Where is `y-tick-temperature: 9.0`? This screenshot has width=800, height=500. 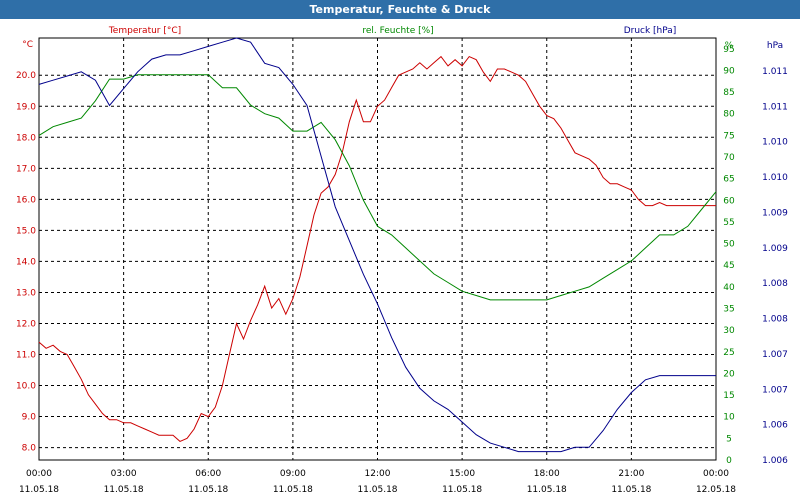 y-tick-temperature: 9.0 is located at coordinates (29, 418).